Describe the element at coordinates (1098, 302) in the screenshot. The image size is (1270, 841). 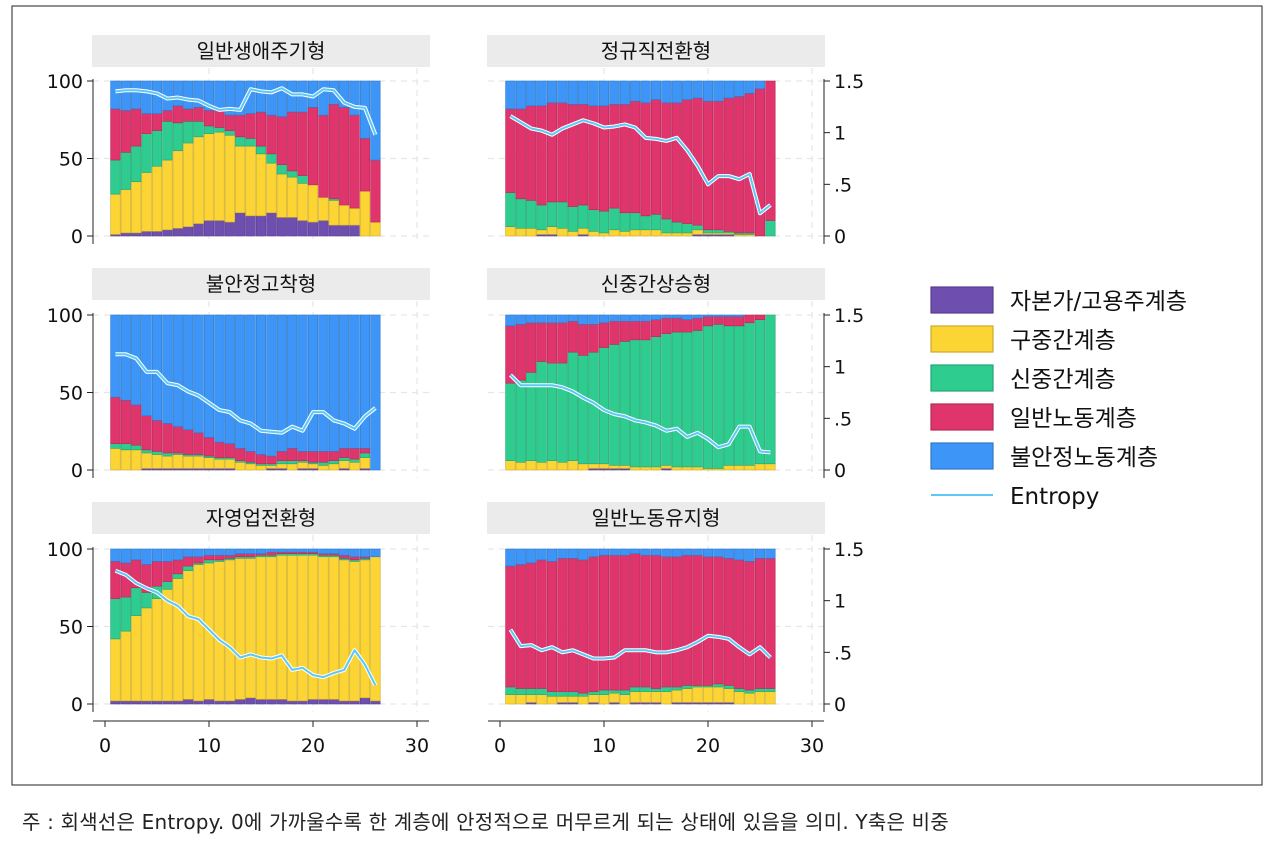
I see `legend-label: 자본가/고용주계층` at that location.